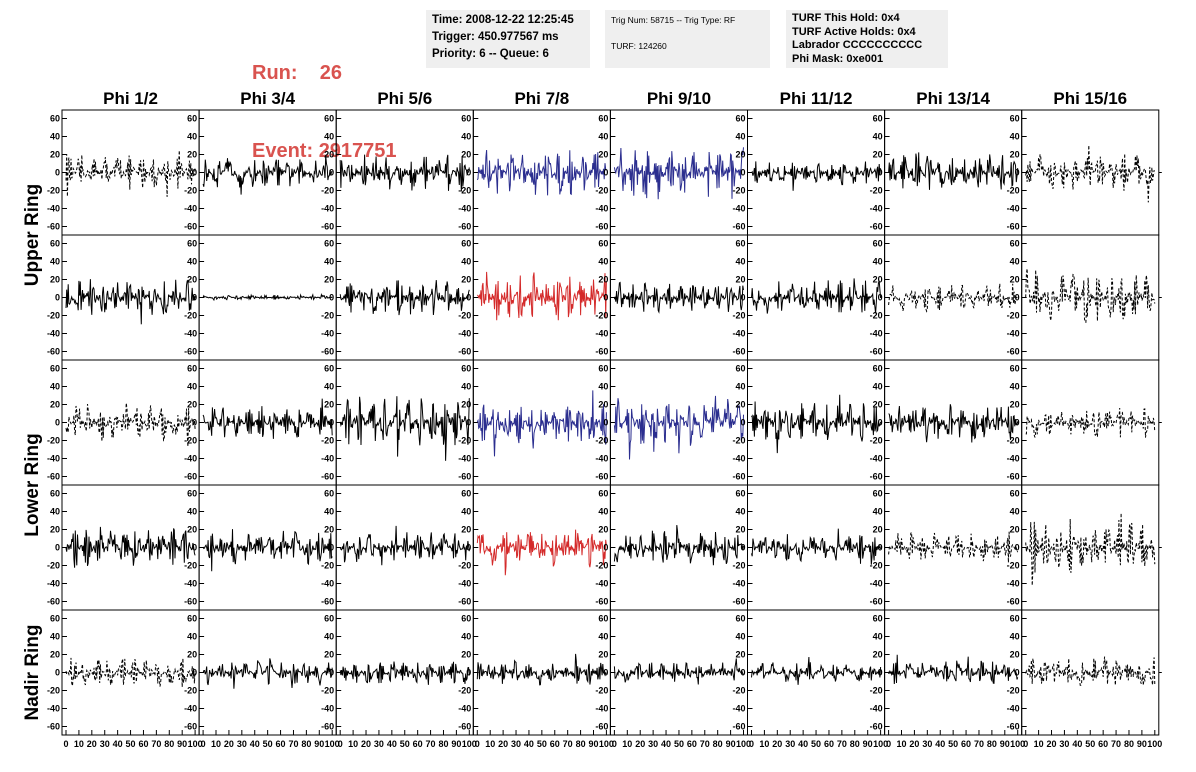 The height and width of the screenshot is (772, 1196). Describe the element at coordinates (283, 151) in the screenshot. I see `event-label: Event:` at that location.